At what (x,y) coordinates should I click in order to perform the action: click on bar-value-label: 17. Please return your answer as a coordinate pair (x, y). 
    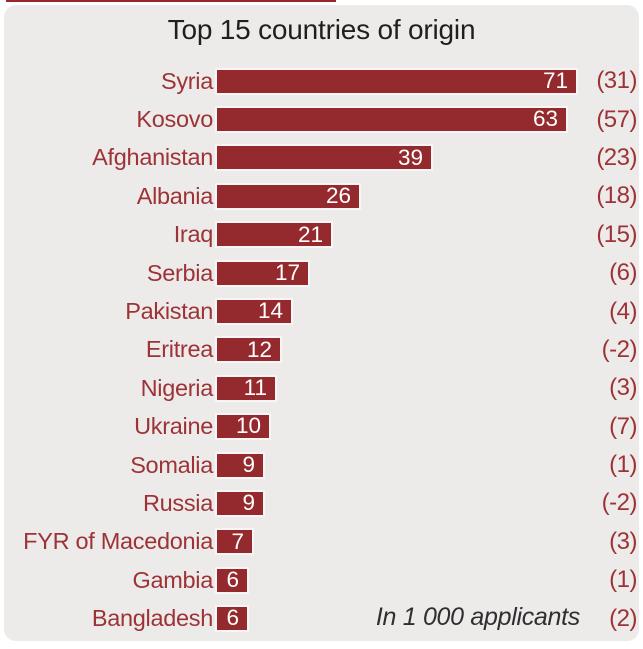
    Looking at the image, I should click on (287, 272).